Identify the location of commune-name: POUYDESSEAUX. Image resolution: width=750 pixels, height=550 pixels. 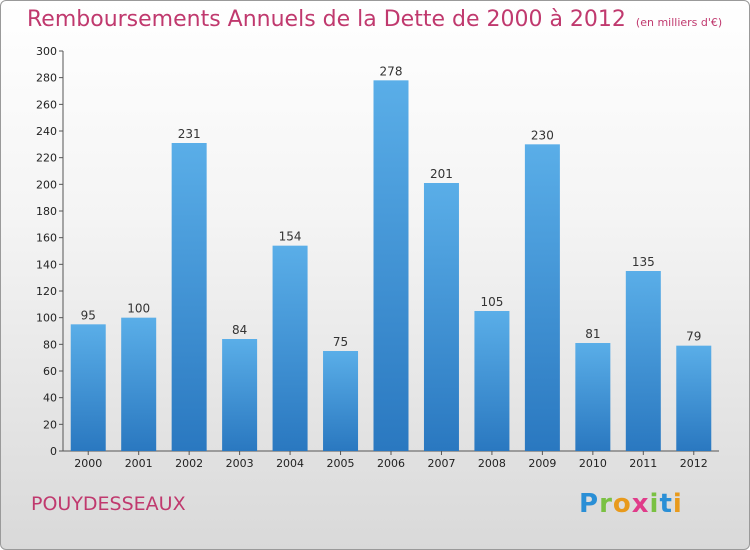
(108, 504).